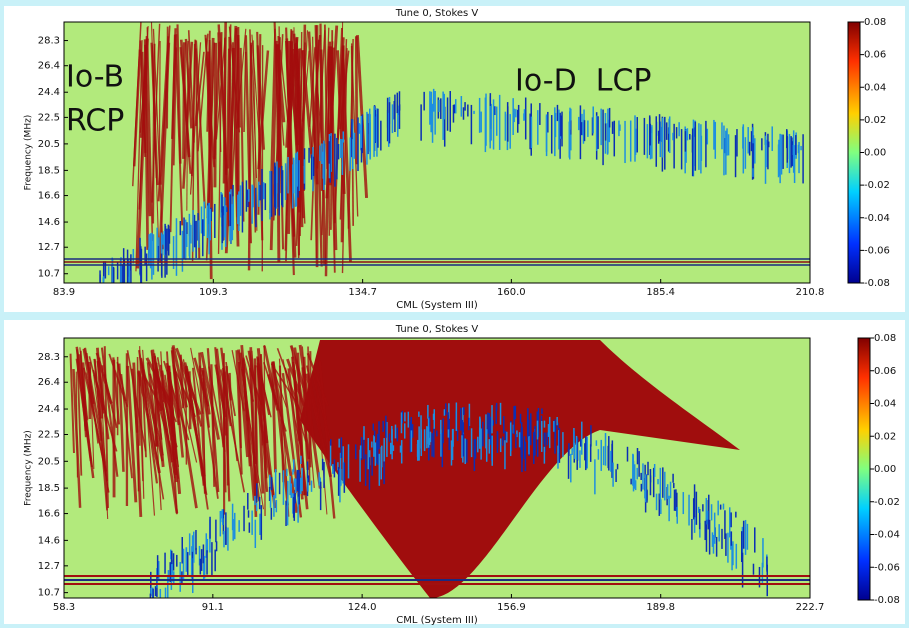 The image size is (909, 628). Describe the element at coordinates (64, 607) in the screenshot. I see `x-tick-label: 58.3` at that location.